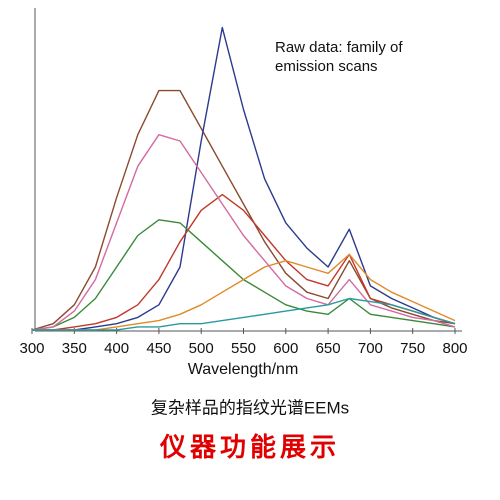  Describe the element at coordinates (454, 348) in the screenshot. I see `x-tick-label: 800` at that location.